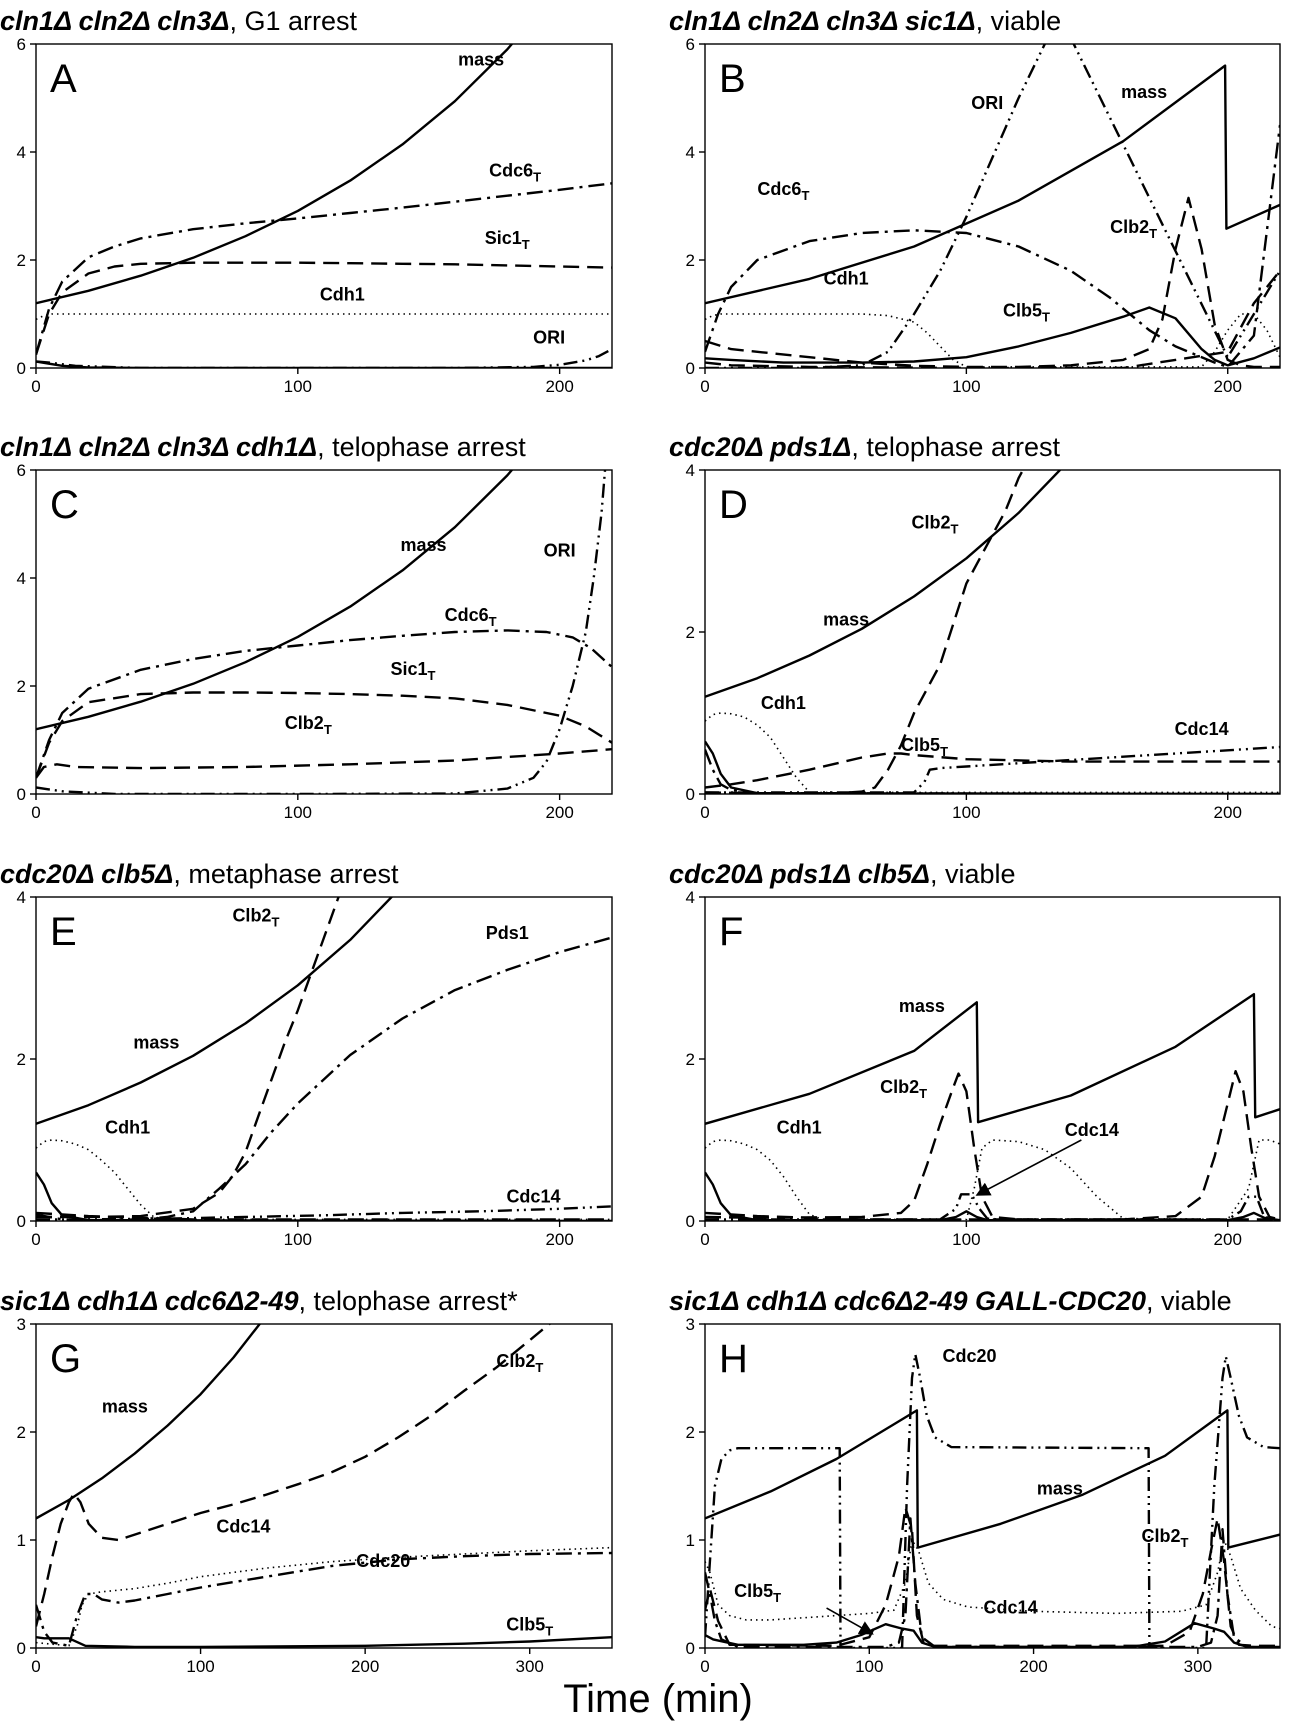  I want to click on panel-letter: D, so click(733, 505).